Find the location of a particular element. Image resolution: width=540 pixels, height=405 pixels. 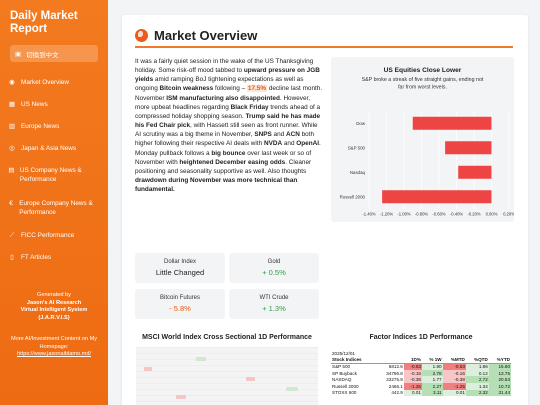

table-row: SP Buyback 34796.8 -0.16 2.78 -0.16 0.12 13.75 is located at coordinates (421, 373).